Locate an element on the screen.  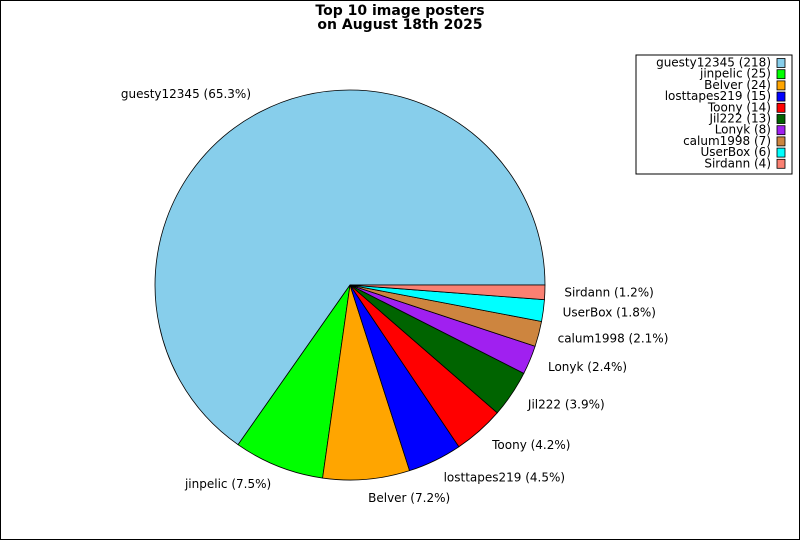
legend-label: guesty12345 (218) is located at coordinates (713, 63).